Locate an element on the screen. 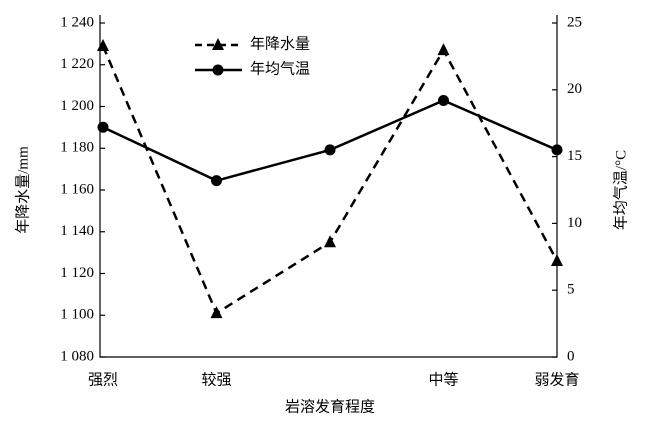  y2-tick-label: 15 is located at coordinates (574, 156).